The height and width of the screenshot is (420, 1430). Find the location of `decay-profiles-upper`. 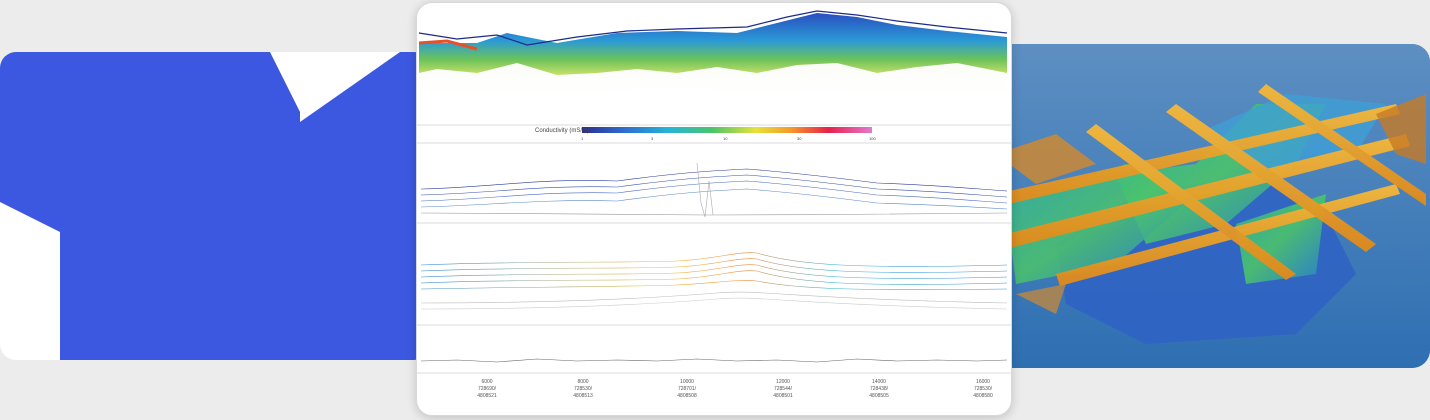

decay-profiles-upper is located at coordinates (714, 190).